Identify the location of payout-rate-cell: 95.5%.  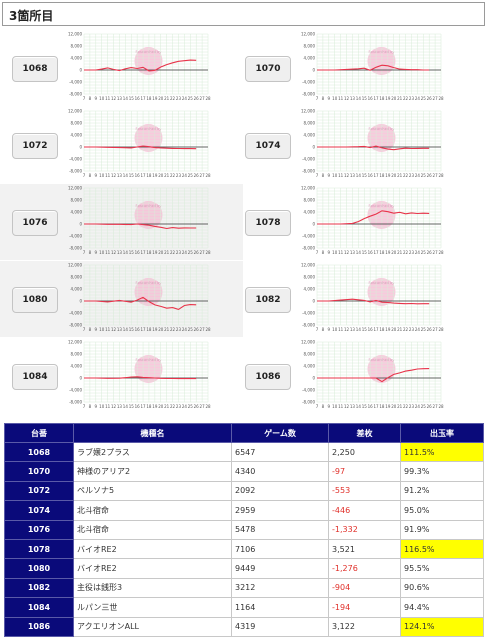
(442, 568).